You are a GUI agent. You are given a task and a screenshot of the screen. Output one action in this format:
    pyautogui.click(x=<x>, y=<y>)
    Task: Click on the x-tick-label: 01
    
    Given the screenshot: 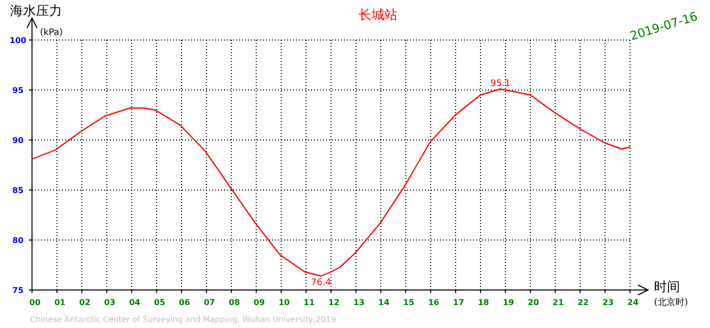 What is the action you would take?
    pyautogui.click(x=60, y=302)
    